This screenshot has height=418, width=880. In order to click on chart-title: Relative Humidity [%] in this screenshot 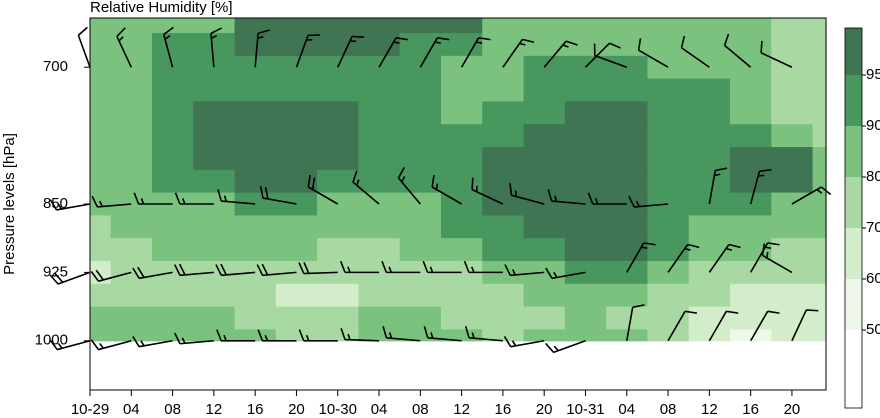, I will do `click(161, 8)`.